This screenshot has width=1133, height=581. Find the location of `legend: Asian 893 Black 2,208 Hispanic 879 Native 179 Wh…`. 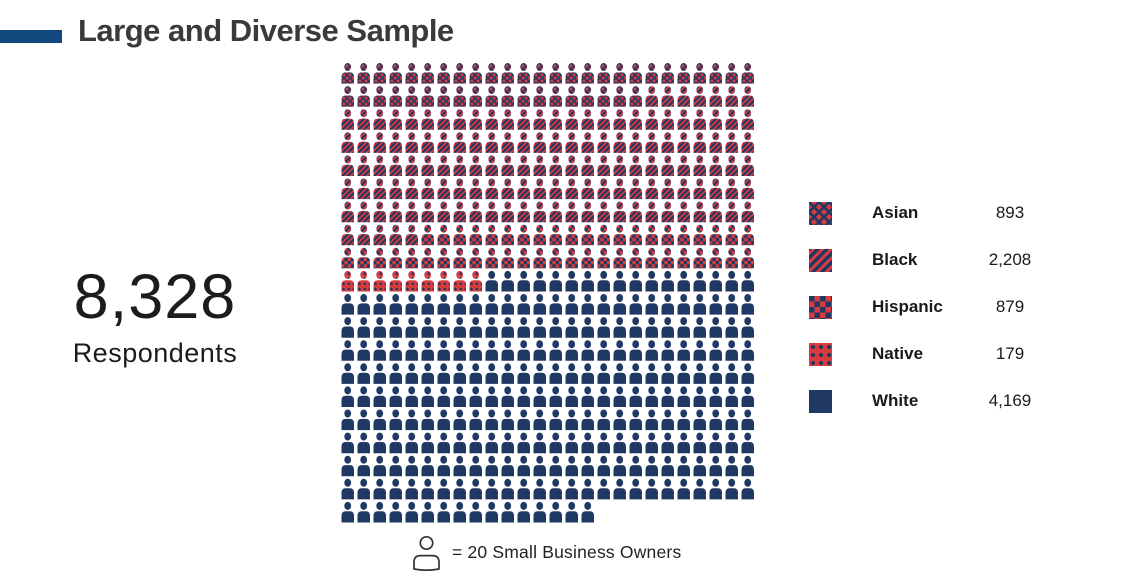

legend: Asian 893 Black 2,208 Hispanic 879 Native 179 Wh… is located at coordinates (939, 315).